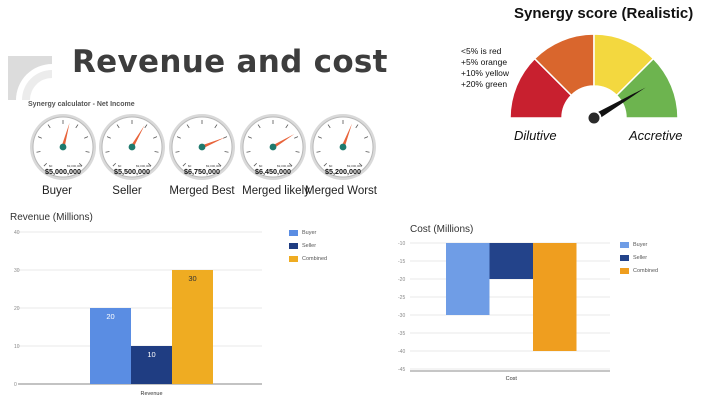 The image size is (701, 400). I want to click on gauge-value: $5,000,000, so click(63, 171).